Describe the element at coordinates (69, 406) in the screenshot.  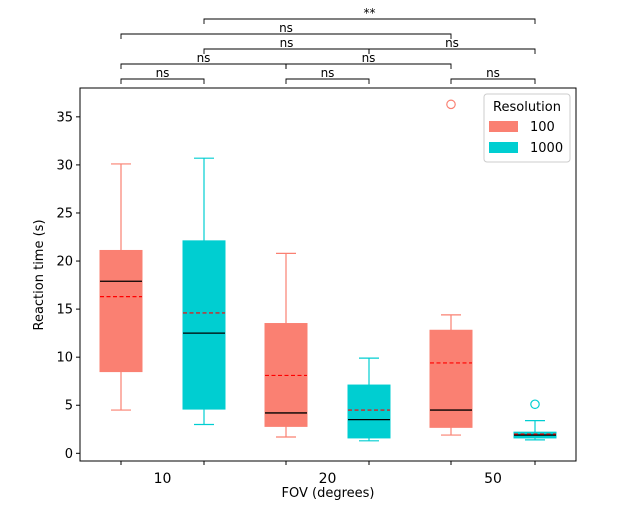
I see `y-tick-label: 5` at that location.